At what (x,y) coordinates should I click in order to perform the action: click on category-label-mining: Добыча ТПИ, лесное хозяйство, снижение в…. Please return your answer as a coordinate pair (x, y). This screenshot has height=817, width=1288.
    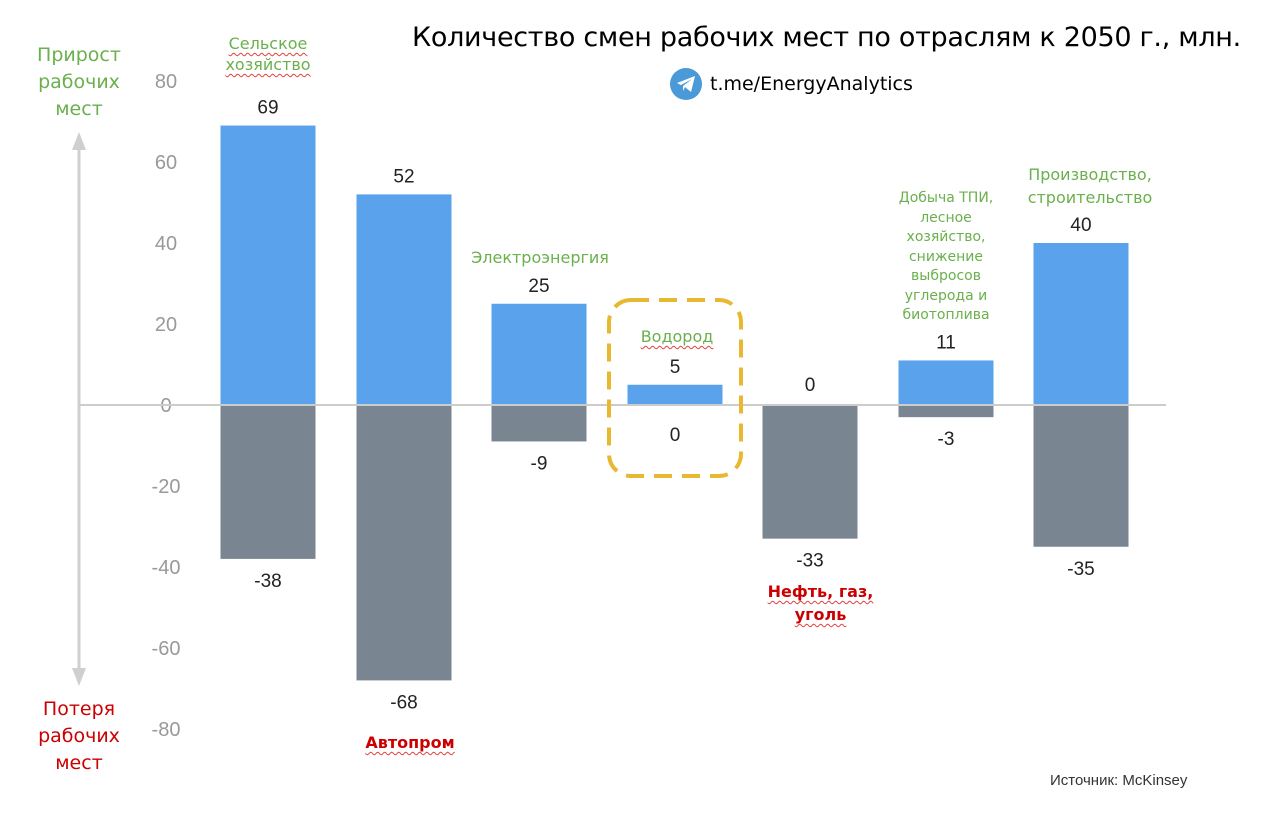
    Looking at the image, I should click on (946, 256).